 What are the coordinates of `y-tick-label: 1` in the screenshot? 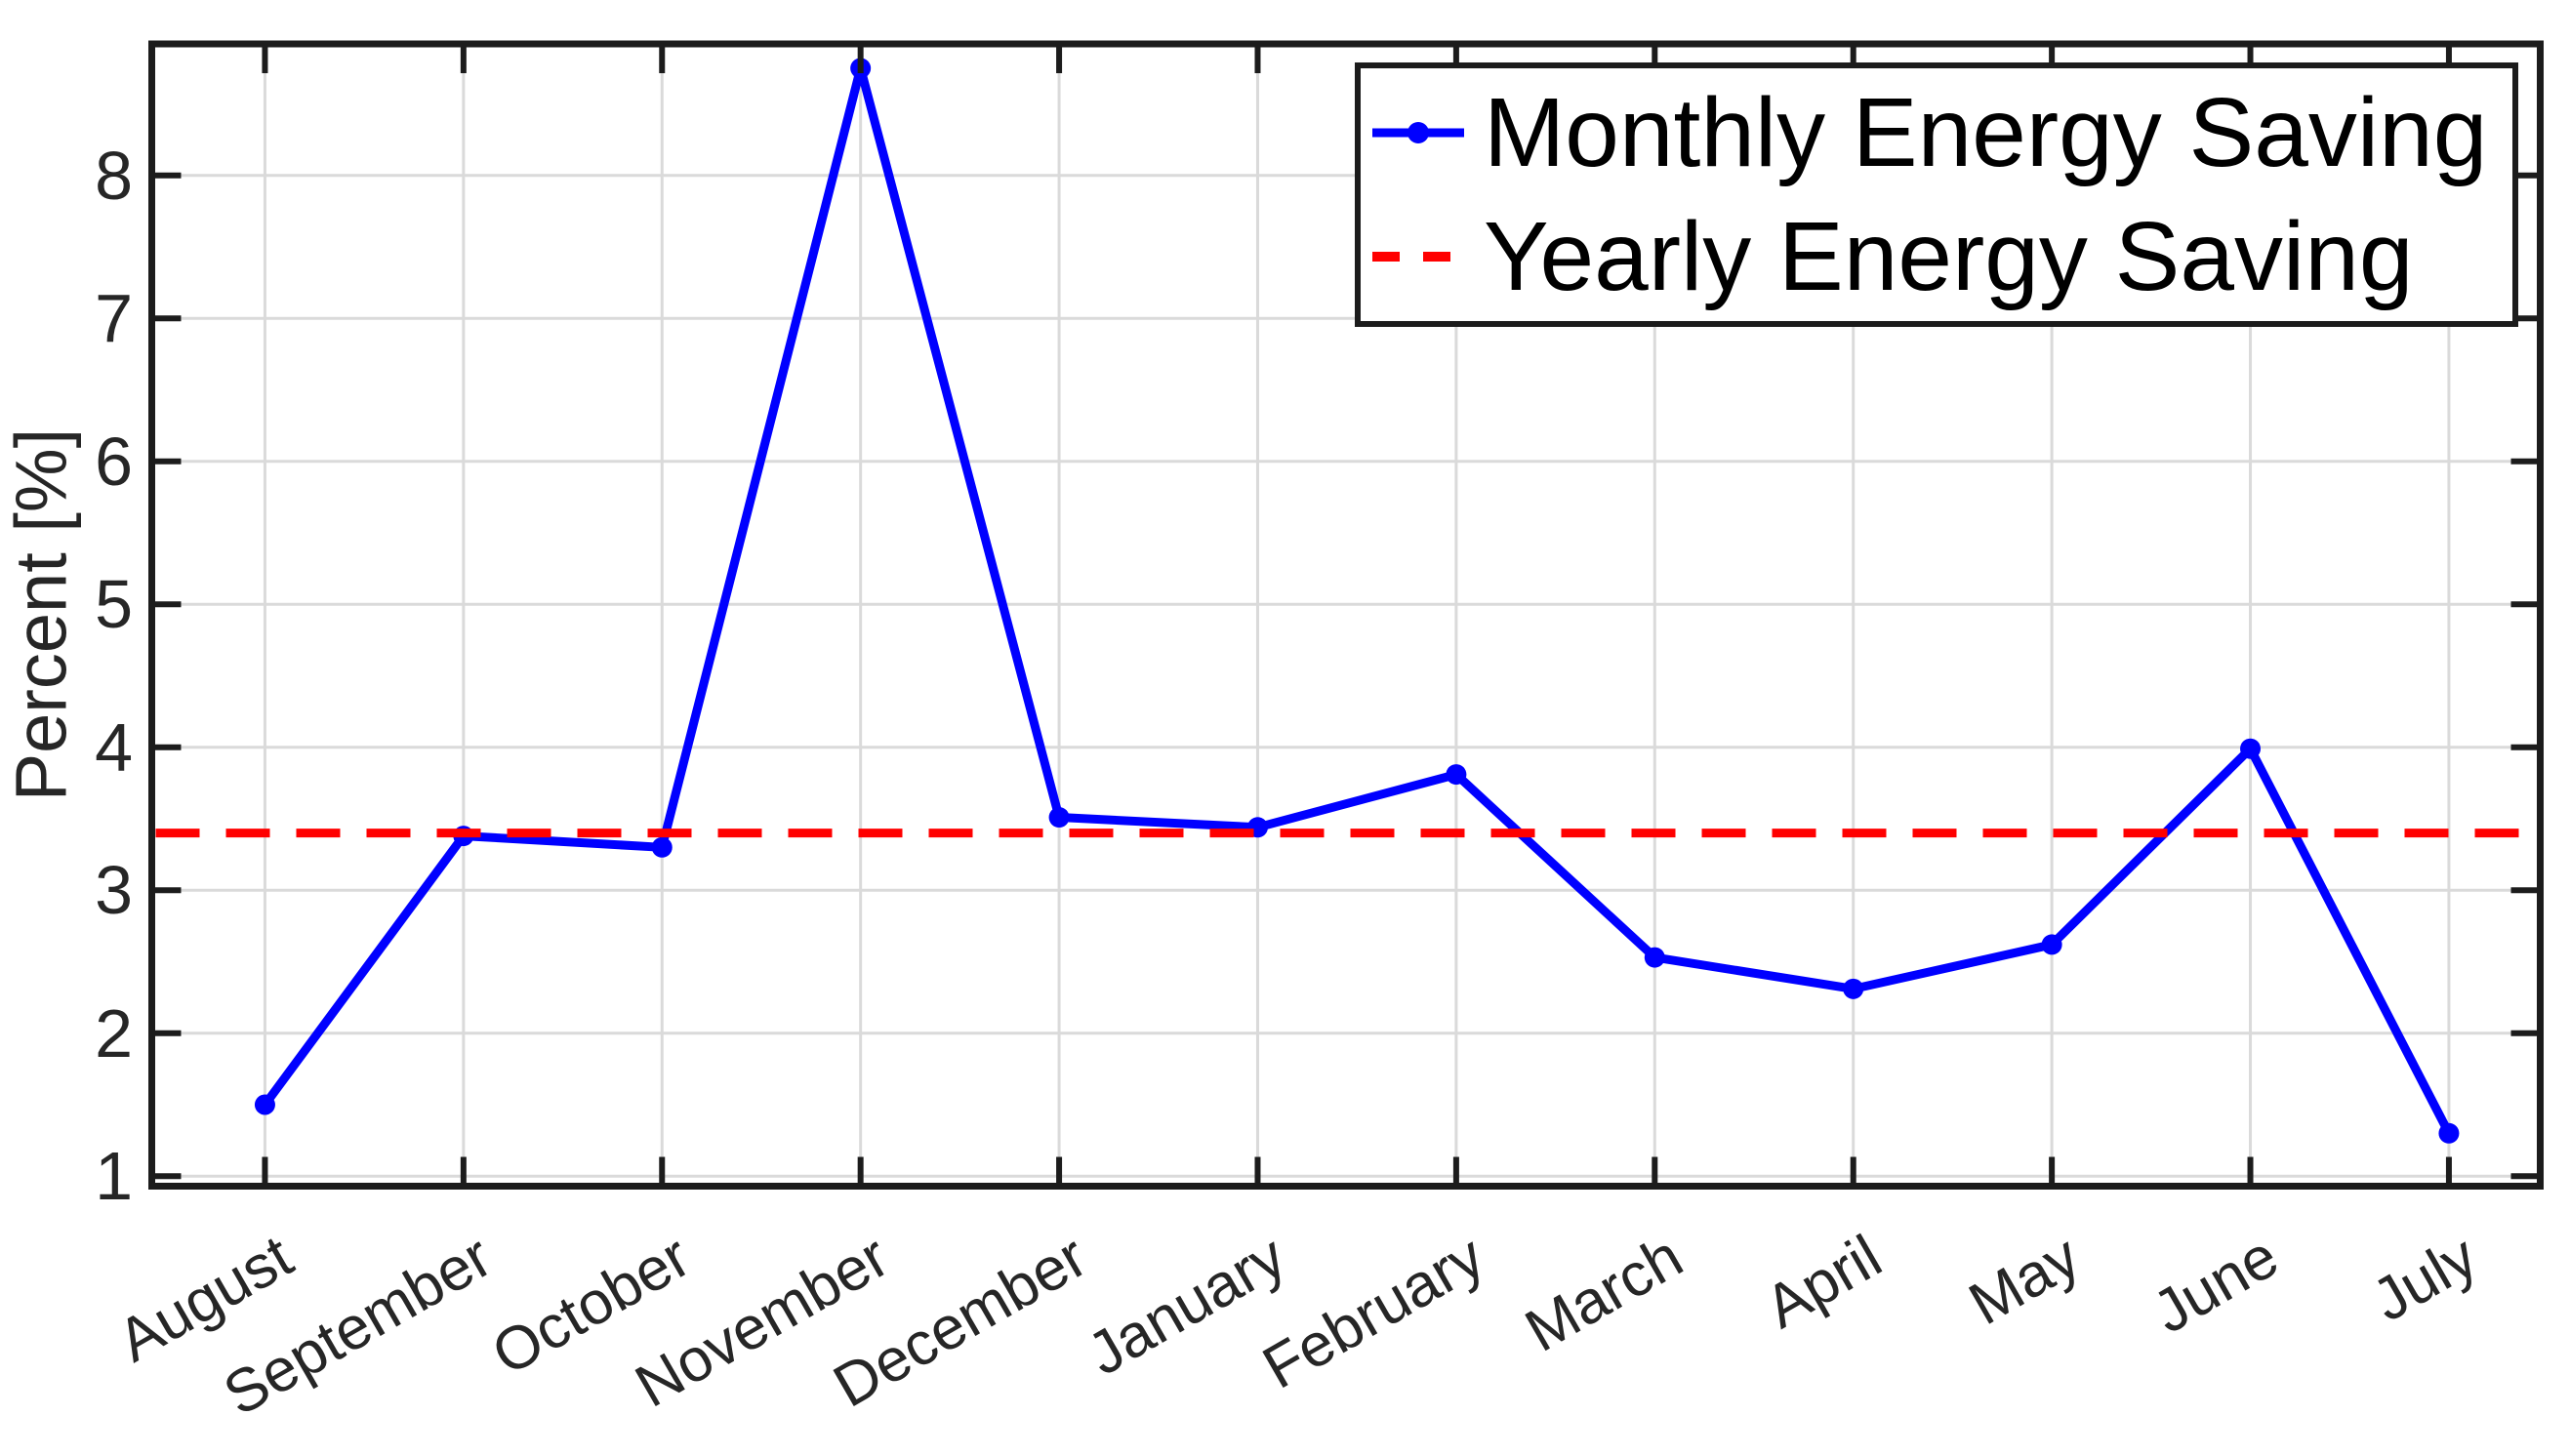 It's located at (114, 1176).